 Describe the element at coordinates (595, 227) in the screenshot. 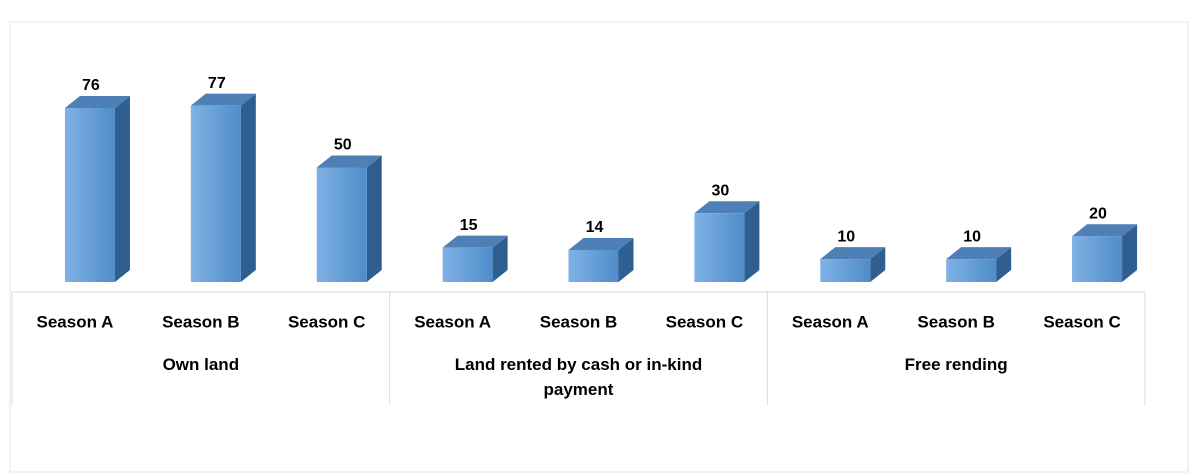

I see `value-label: 14` at that location.